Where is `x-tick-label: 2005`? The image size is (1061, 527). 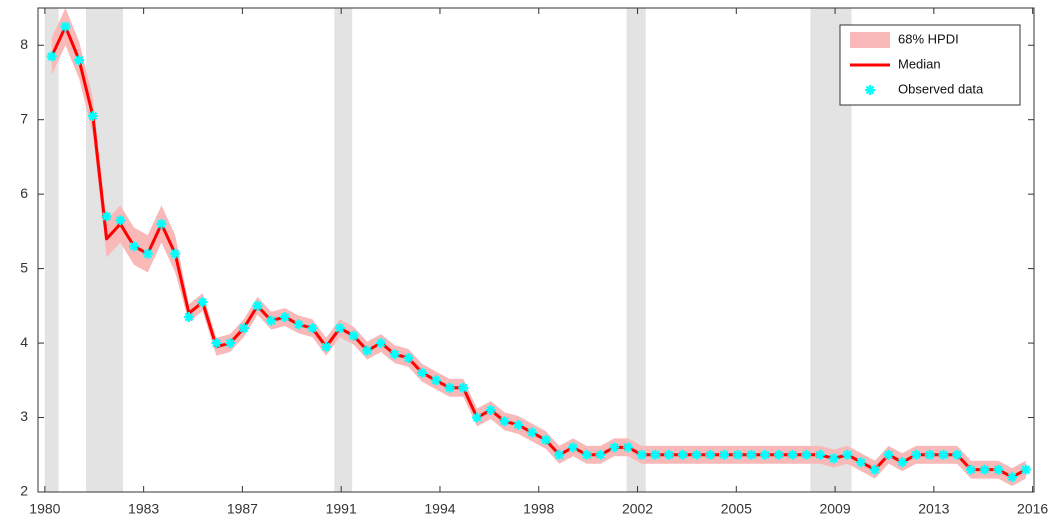 x-tick-label: 2005 is located at coordinates (736, 509).